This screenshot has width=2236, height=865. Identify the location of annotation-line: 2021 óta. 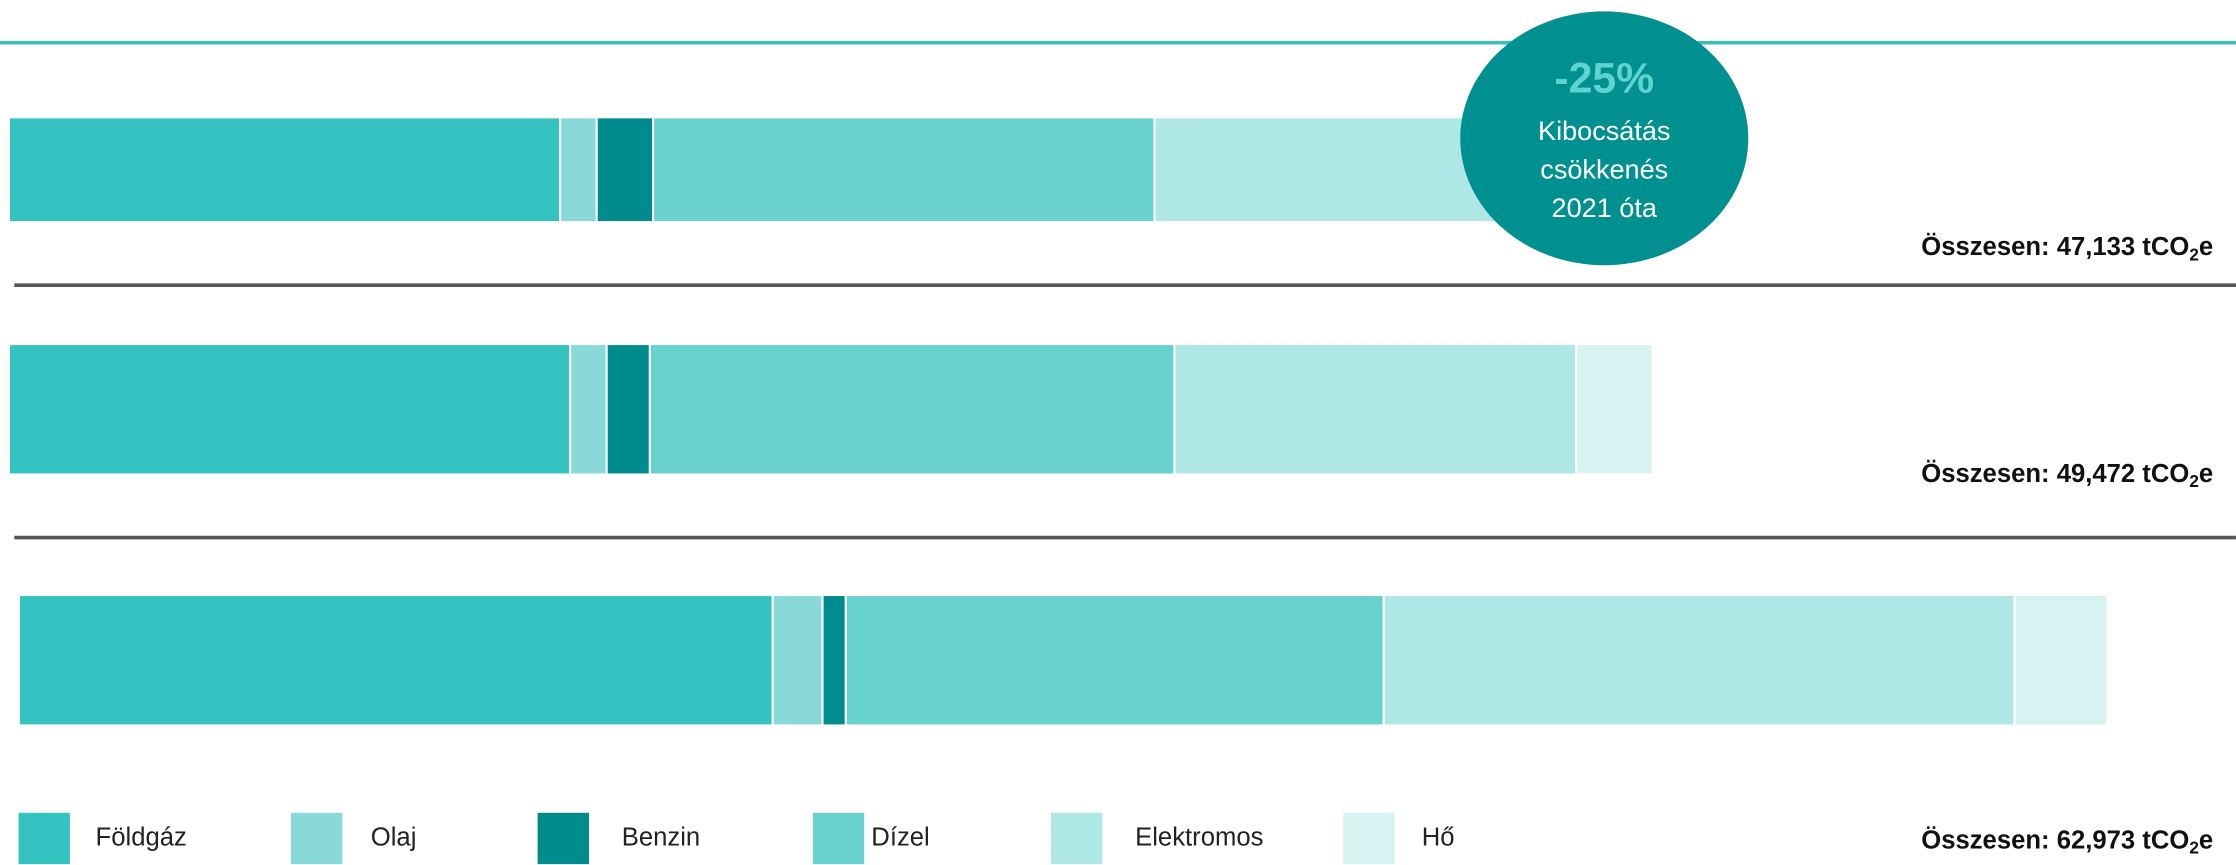
(1605, 207).